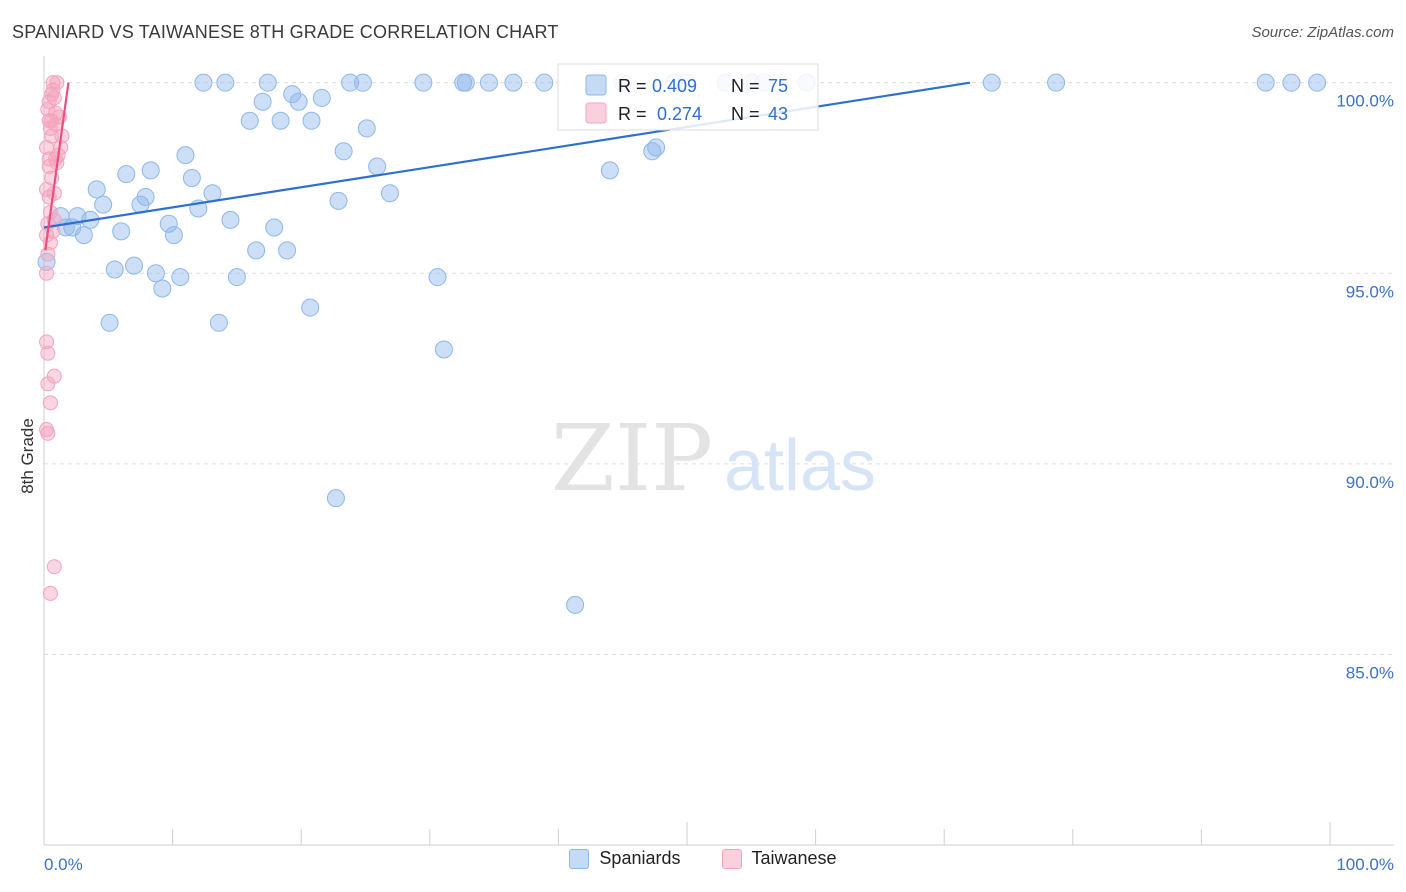 The width and height of the screenshot is (1406, 892). I want to click on watermark: ZIP atlas, so click(713, 458).